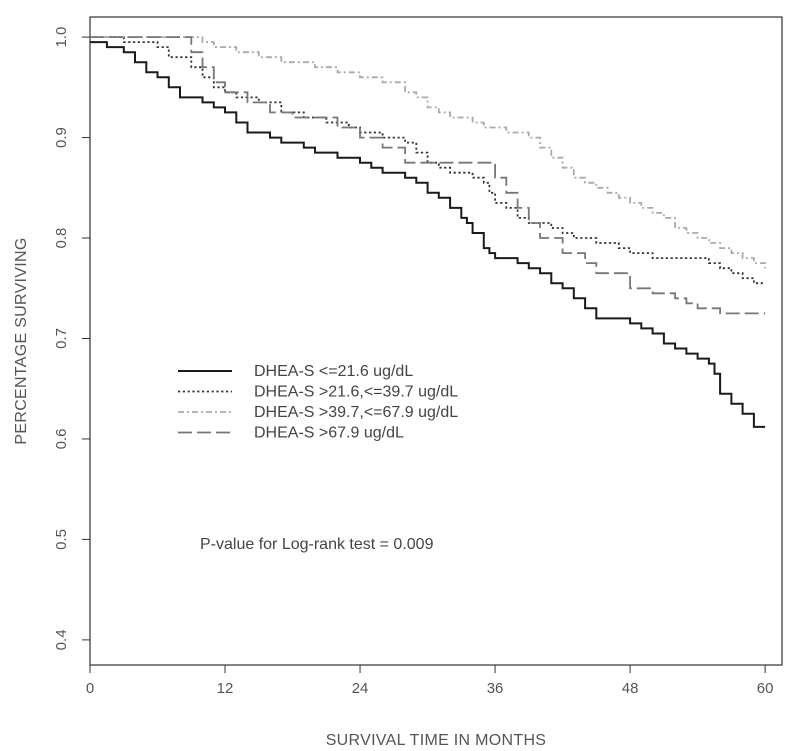 The width and height of the screenshot is (811, 751). I want to click on y-tick-label-4: 0.8, so click(61, 238).